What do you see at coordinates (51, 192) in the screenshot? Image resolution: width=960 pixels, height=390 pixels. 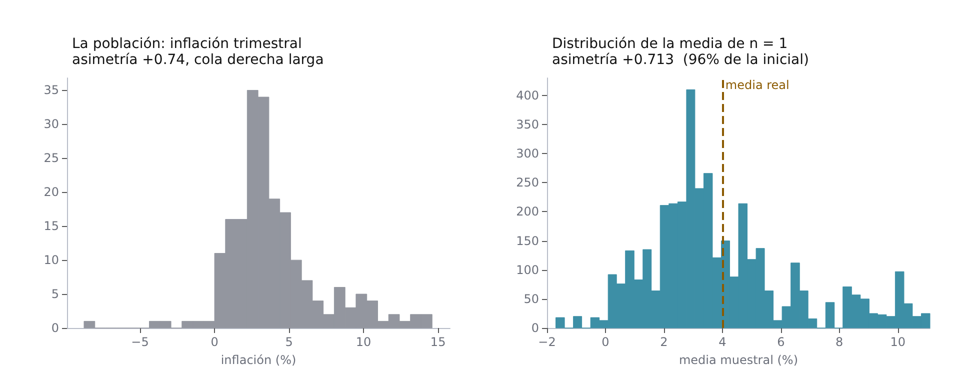 I see `y-tick-label: 20` at bounding box center [51, 192].